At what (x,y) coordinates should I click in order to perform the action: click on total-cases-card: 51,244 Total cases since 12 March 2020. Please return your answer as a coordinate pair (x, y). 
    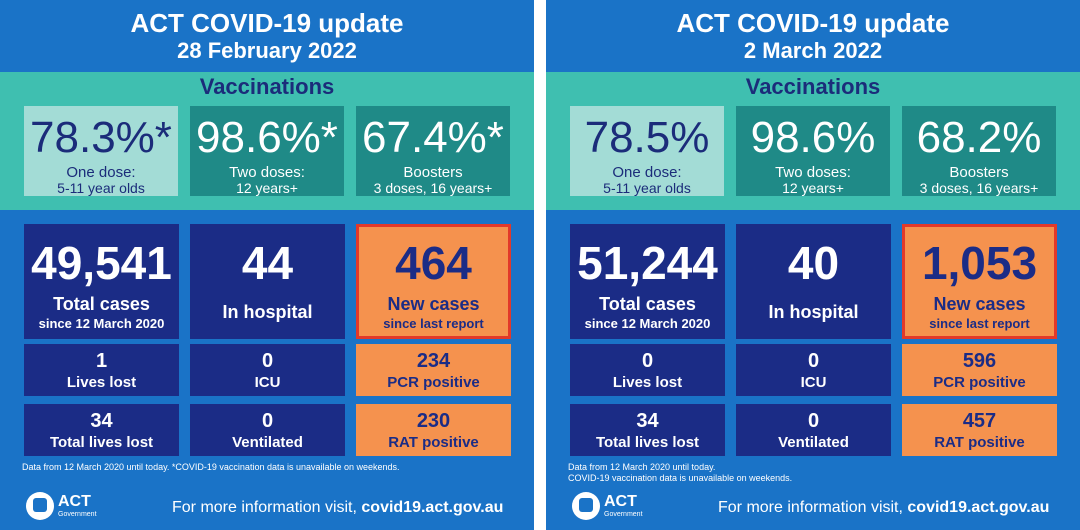
    Looking at the image, I should click on (647, 281).